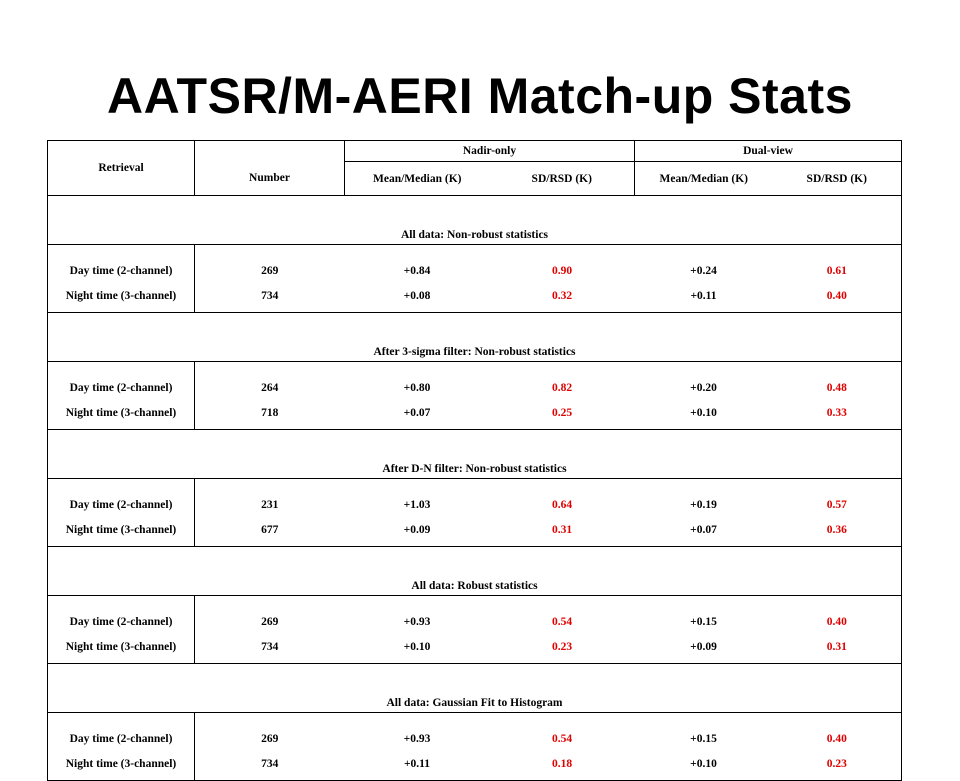  I want to click on row-nadir-sd: 0.90, so click(562, 271).